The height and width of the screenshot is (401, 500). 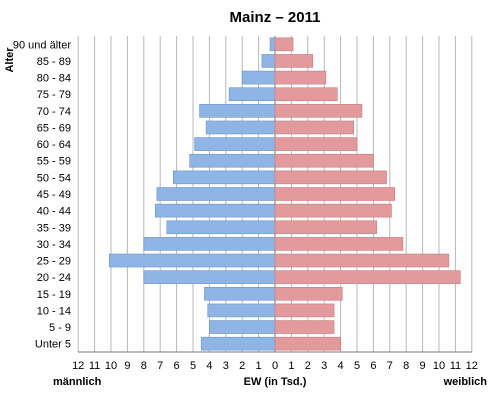 What do you see at coordinates (10, 60) in the screenshot?
I see `y-axis-label: Alter` at bounding box center [10, 60].